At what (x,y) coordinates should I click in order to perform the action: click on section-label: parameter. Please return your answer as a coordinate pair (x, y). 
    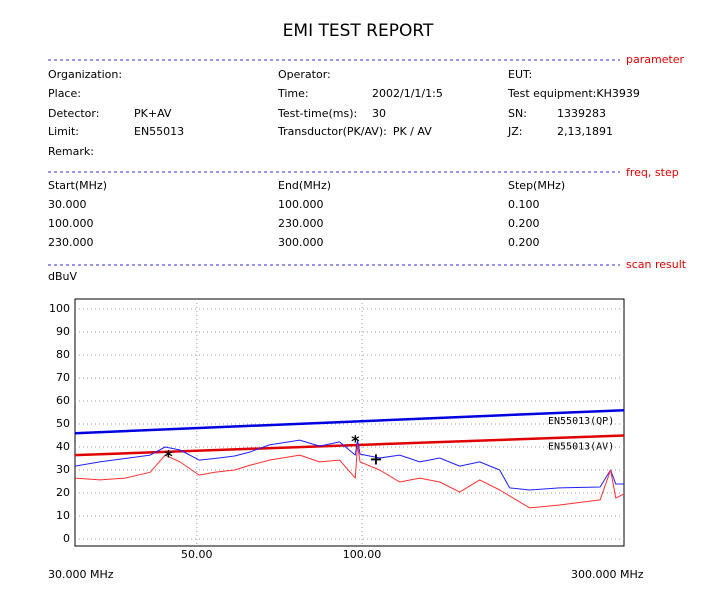
    Looking at the image, I should click on (655, 59).